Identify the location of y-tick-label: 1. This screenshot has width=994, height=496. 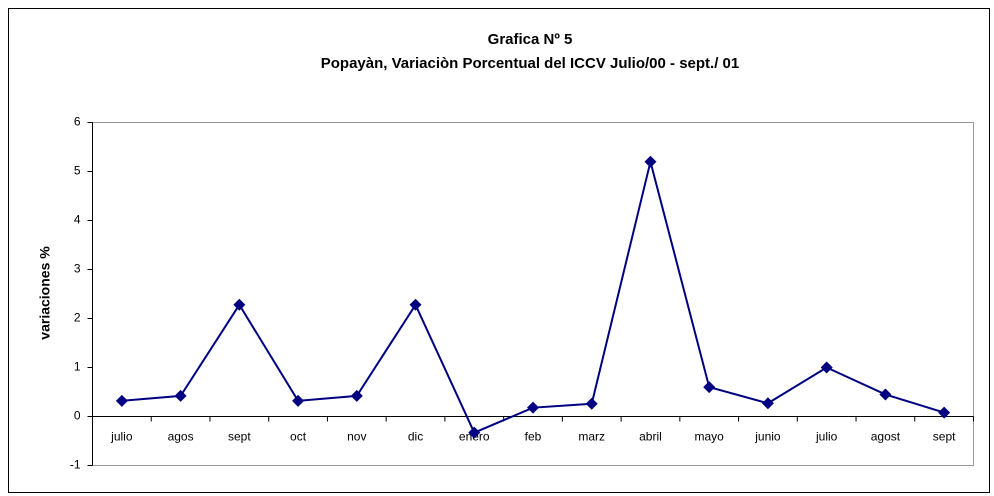
(77, 367).